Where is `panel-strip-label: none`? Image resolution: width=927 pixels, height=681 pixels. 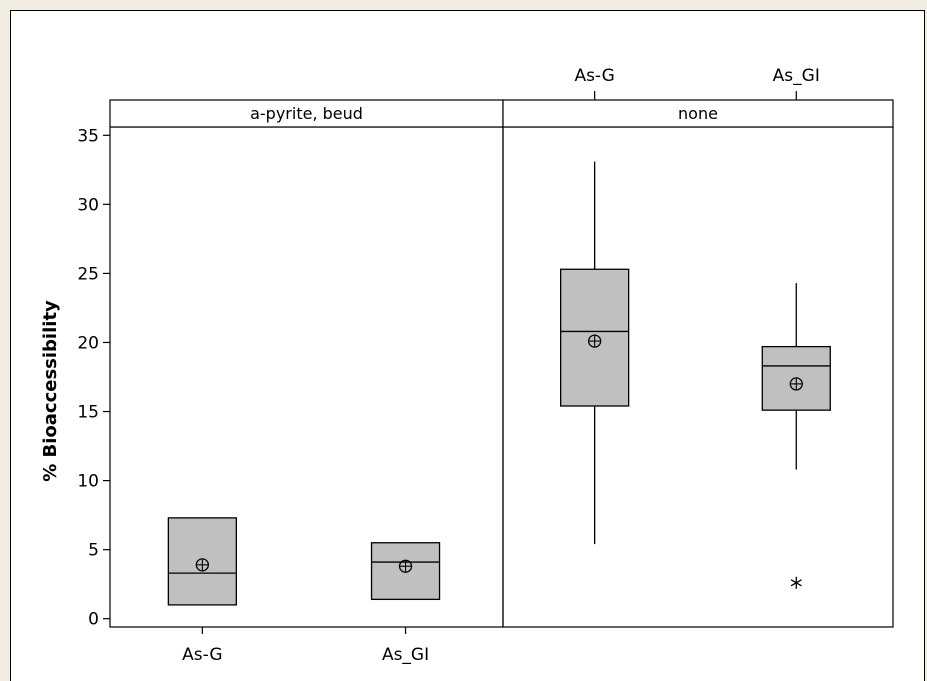 panel-strip-label: none is located at coordinates (698, 113).